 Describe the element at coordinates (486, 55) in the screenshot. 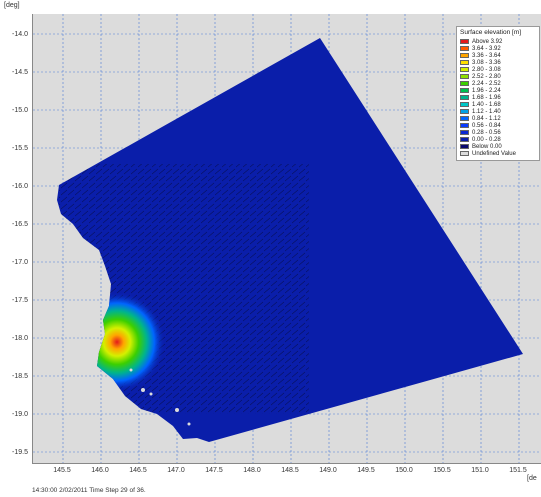

I see `legend-label: 3.36 - 3.64` at that location.